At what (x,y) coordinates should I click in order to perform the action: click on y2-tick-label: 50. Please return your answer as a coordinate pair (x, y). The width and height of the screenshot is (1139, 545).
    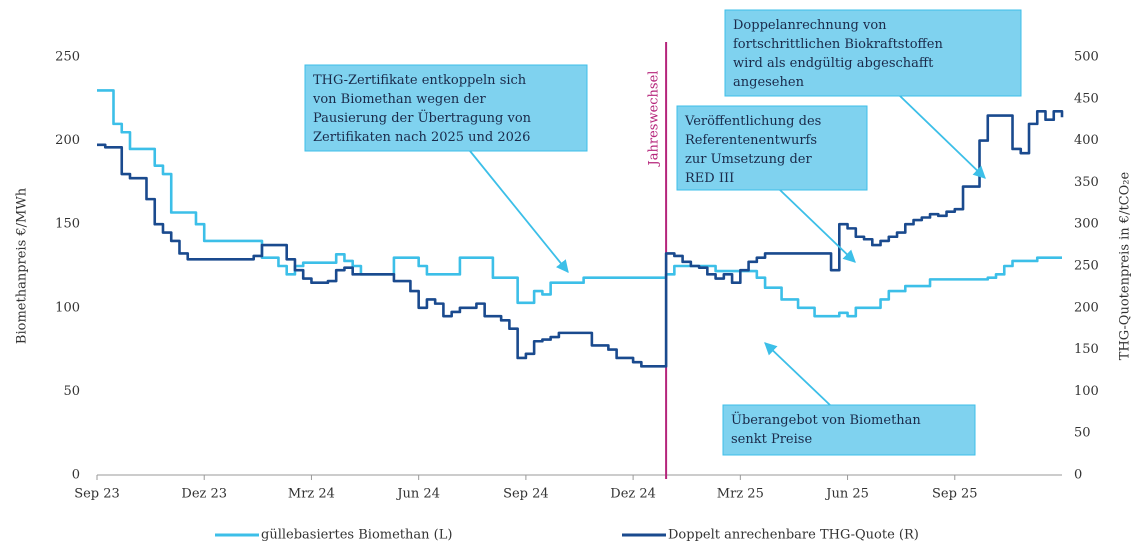
    Looking at the image, I should click on (1082, 433).